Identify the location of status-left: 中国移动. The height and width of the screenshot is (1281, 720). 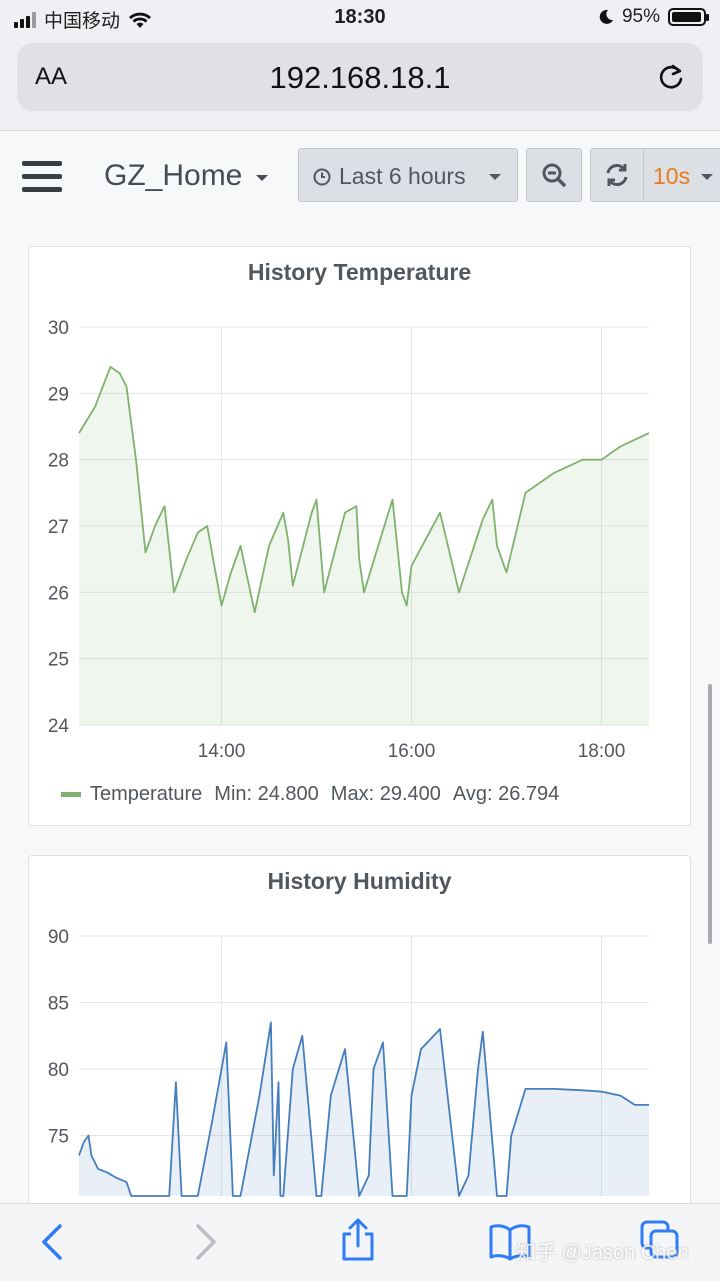
(83, 19).